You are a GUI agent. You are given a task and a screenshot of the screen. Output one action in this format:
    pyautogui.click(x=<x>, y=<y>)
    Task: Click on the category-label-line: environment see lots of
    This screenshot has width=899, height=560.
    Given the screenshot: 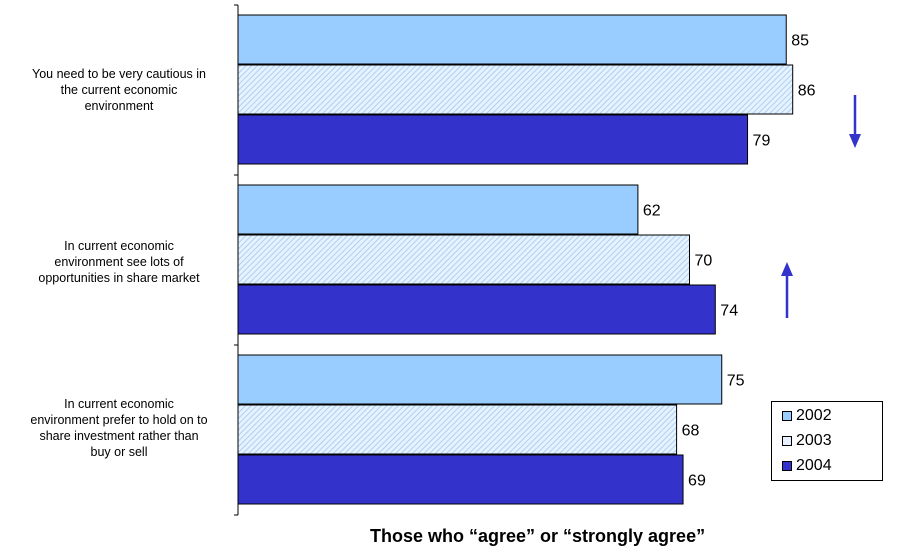 What is the action you would take?
    pyautogui.click(x=119, y=262)
    